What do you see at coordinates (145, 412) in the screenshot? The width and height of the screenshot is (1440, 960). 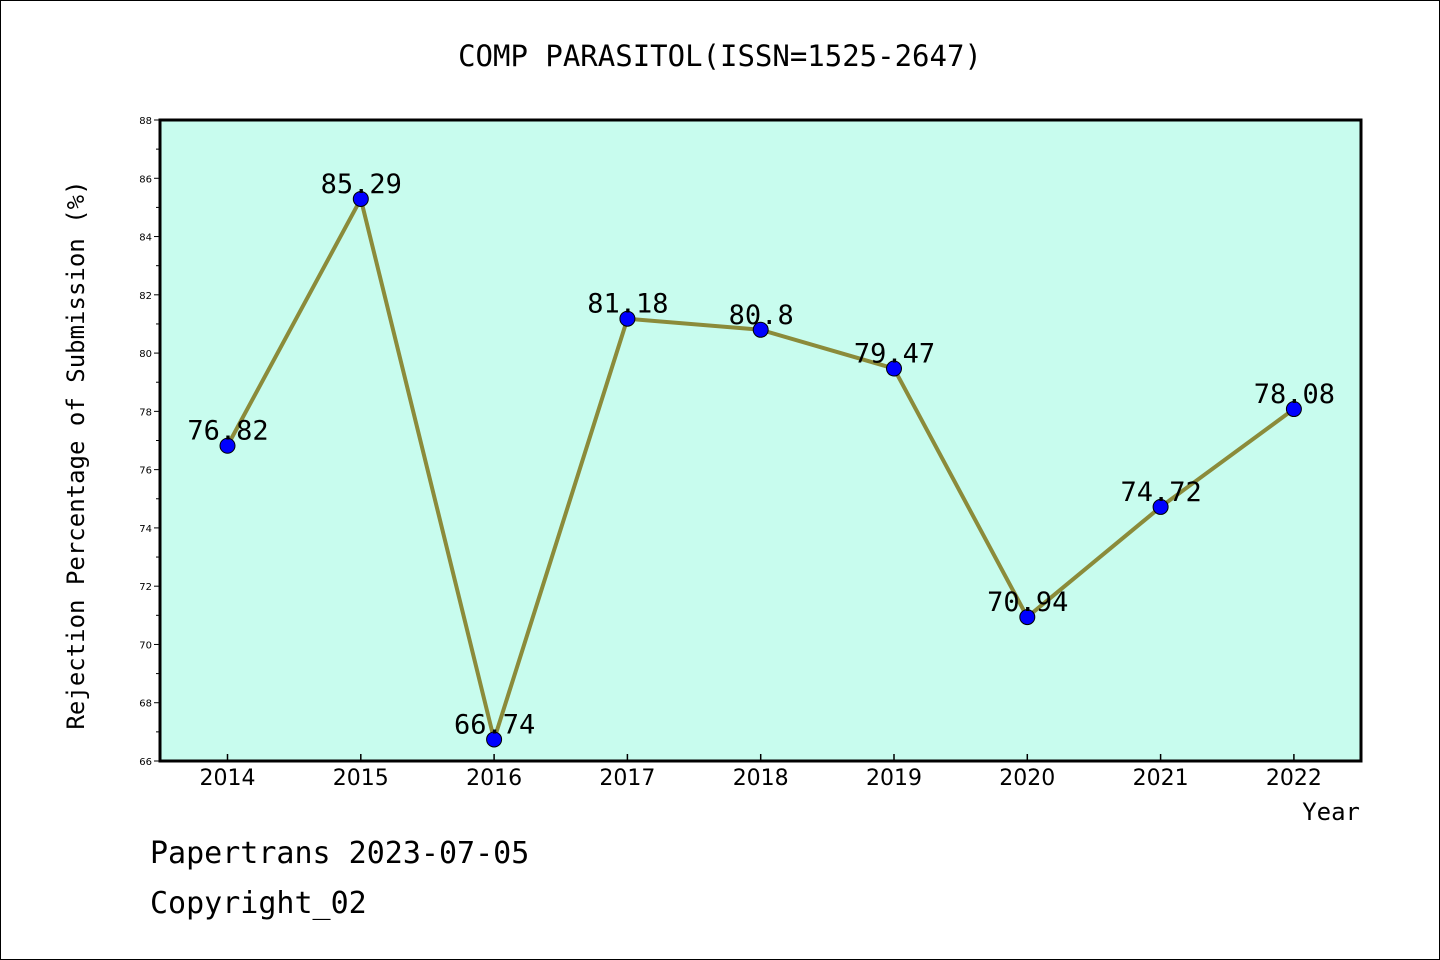 I see `y-tick-label: 78` at bounding box center [145, 412].